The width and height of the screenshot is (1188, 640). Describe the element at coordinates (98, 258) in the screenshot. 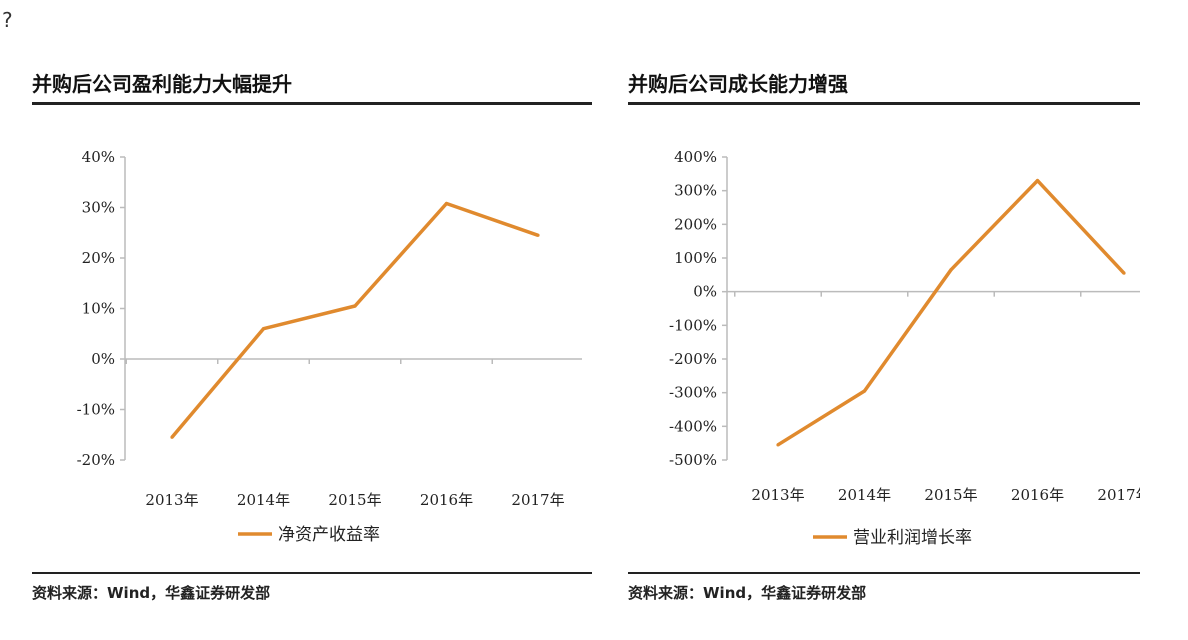

I see `y-tick-label: 20%` at that location.